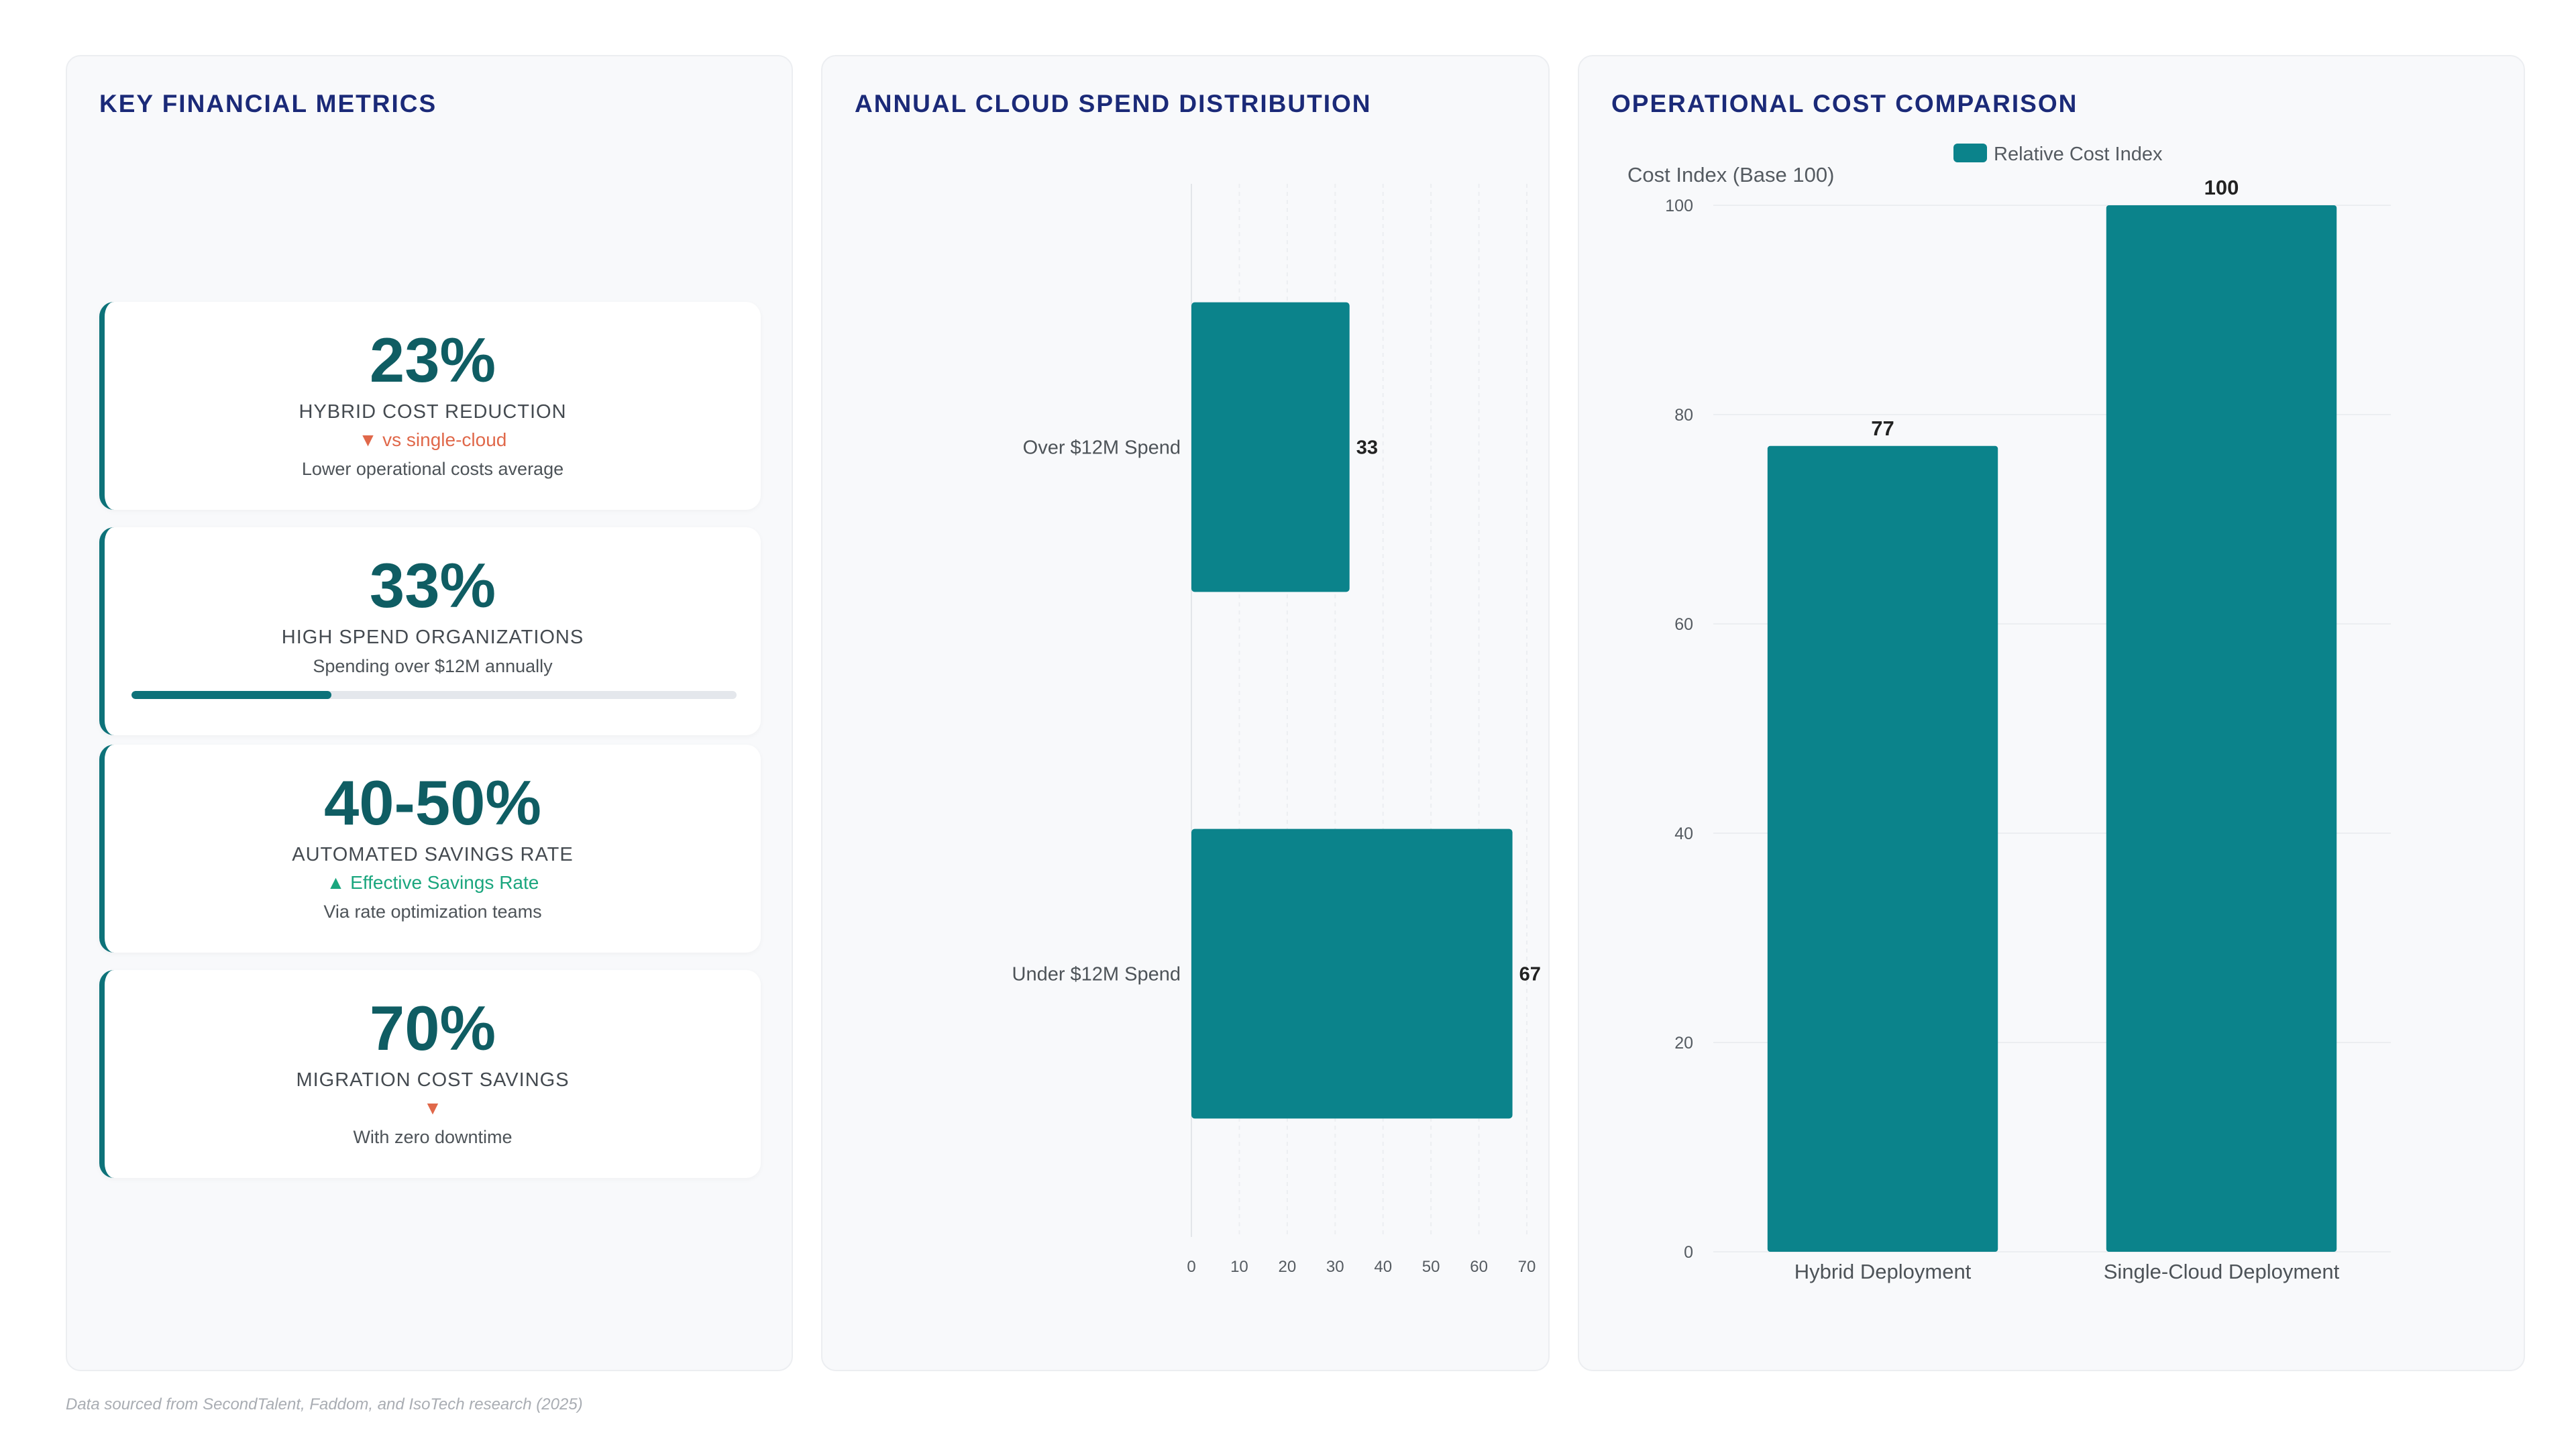 This screenshot has width=2576, height=1449. Describe the element at coordinates (1479, 1267) in the screenshot. I see `x-tick-label: 60` at that location.